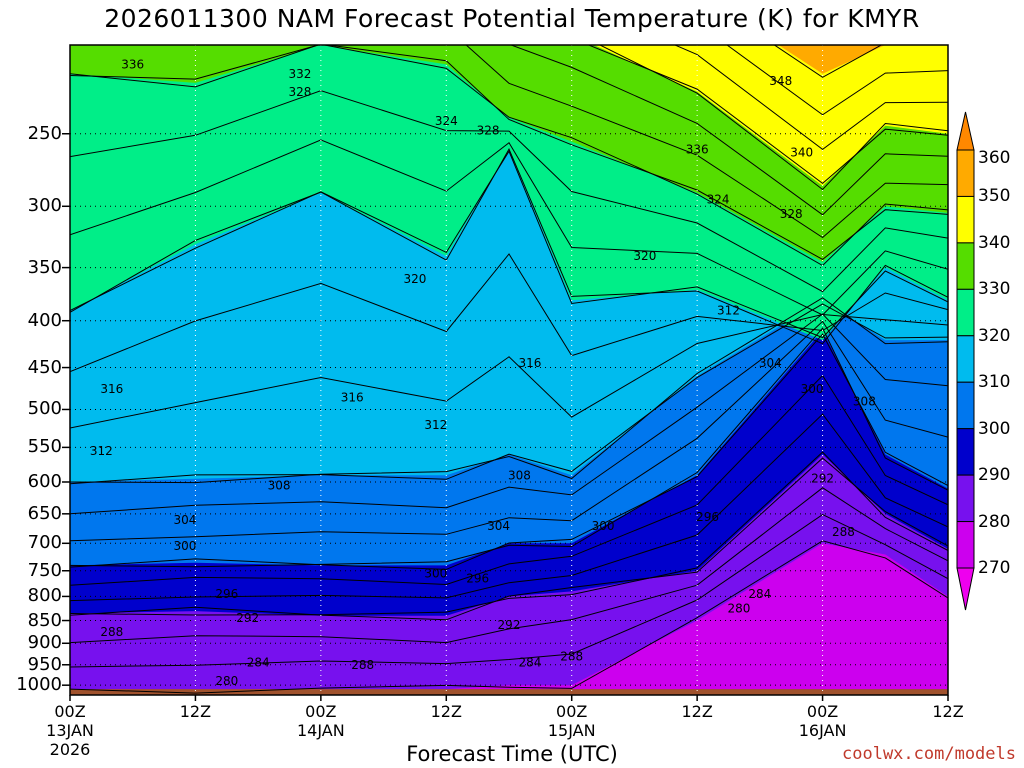 The width and height of the screenshot is (1024, 768). Describe the element at coordinates (965, 361) in the screenshot. I see `colorbar` at that location.